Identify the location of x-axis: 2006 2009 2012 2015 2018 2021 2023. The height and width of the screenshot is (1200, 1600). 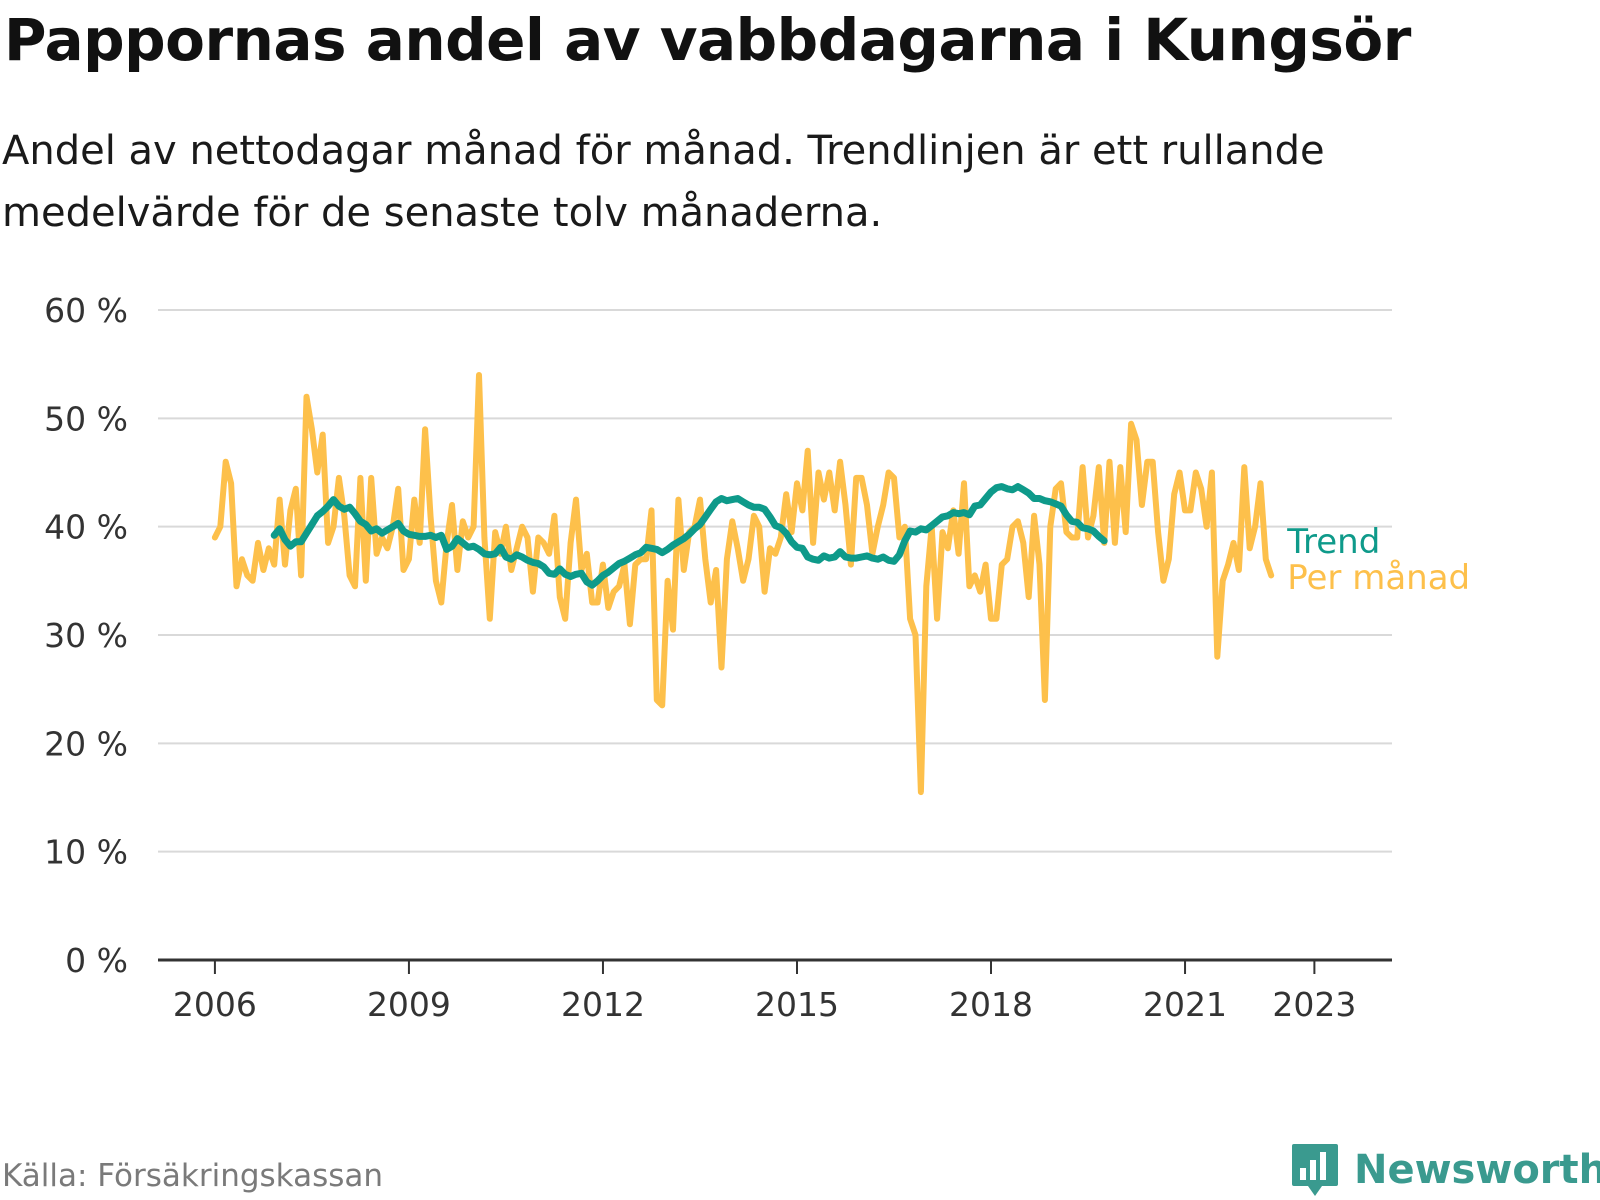
(775, 991).